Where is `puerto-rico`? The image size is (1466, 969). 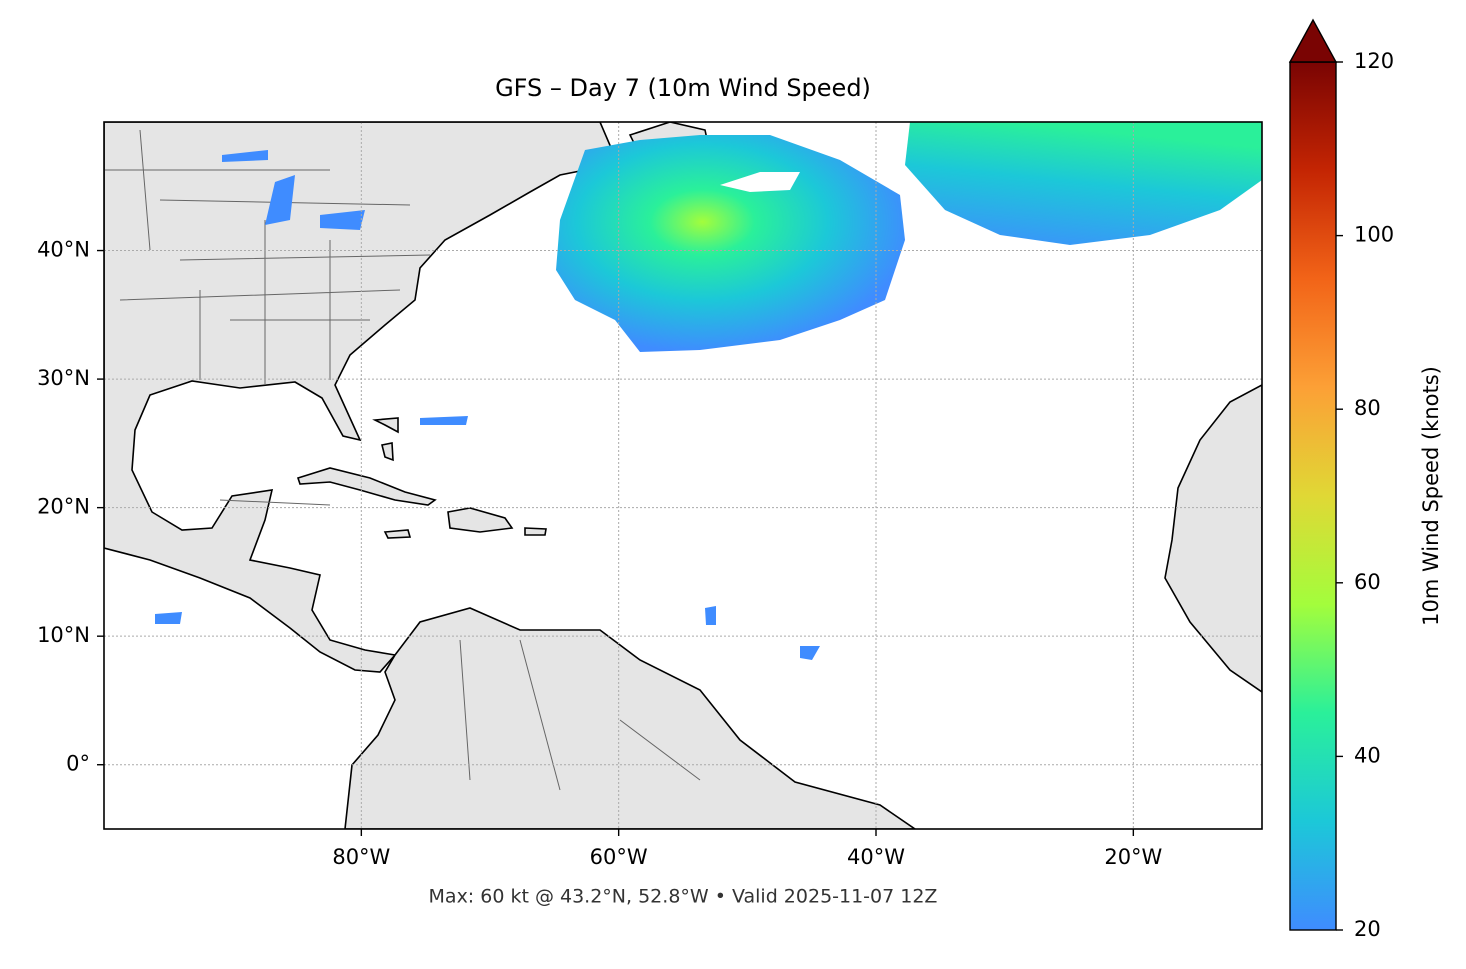
puerto-rico is located at coordinates (535, 531).